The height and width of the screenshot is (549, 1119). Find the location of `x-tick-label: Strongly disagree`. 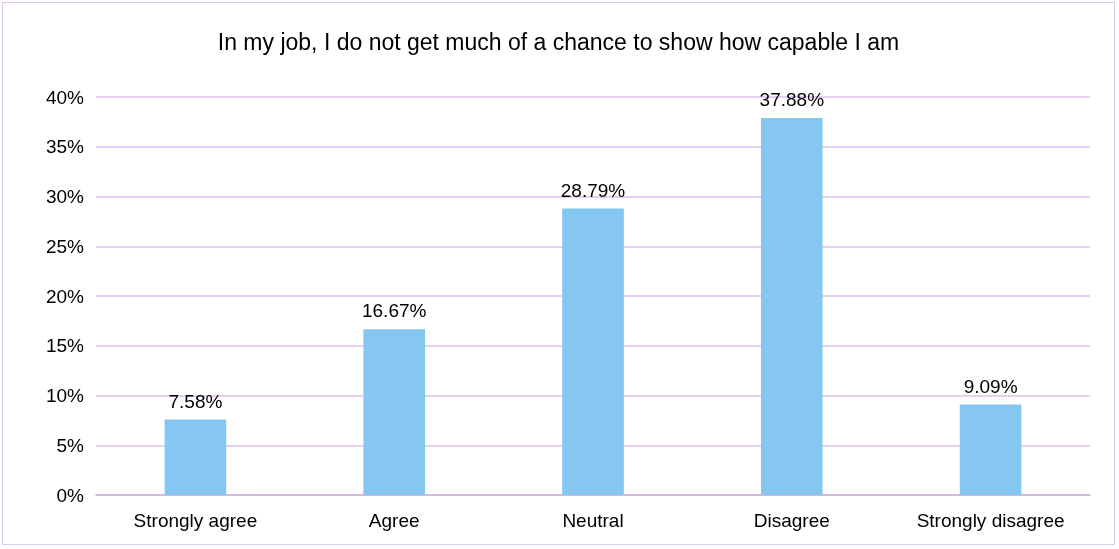

x-tick-label: Strongly disagree is located at coordinates (990, 520).